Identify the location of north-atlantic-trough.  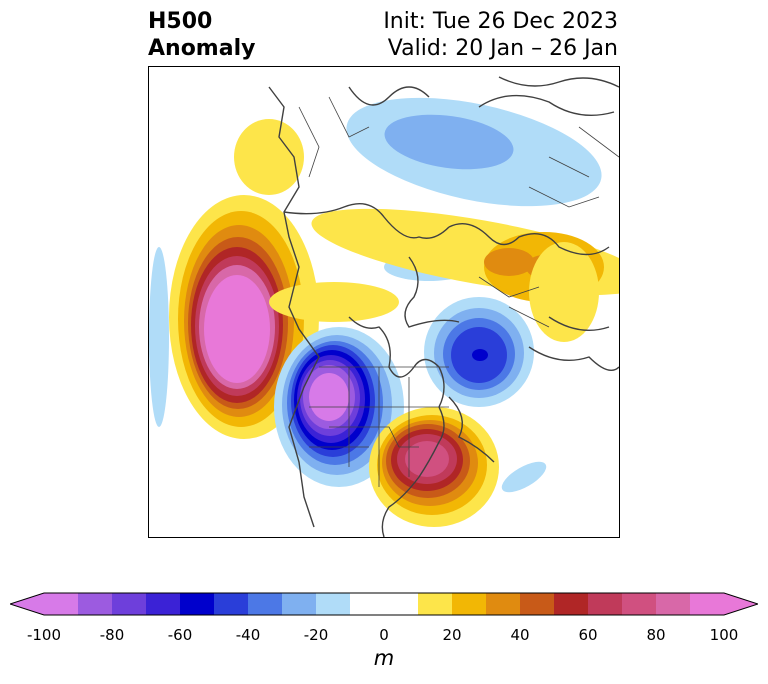
(479, 352).